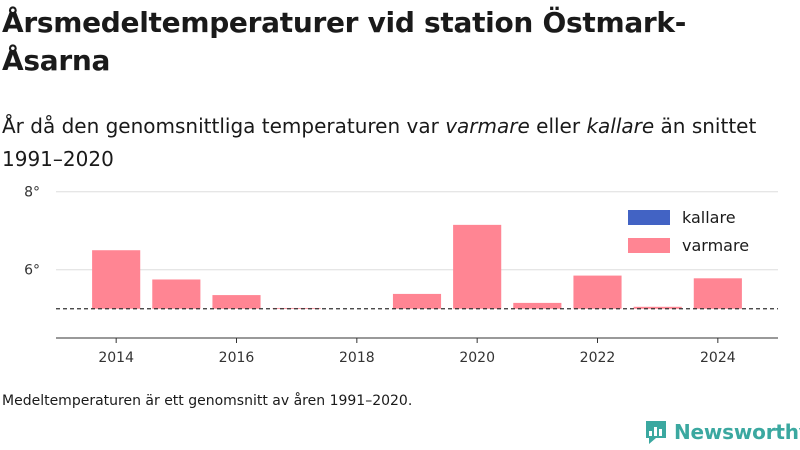  Describe the element at coordinates (718, 358) in the screenshot. I see `x-tick-label-2024: 2024` at that location.